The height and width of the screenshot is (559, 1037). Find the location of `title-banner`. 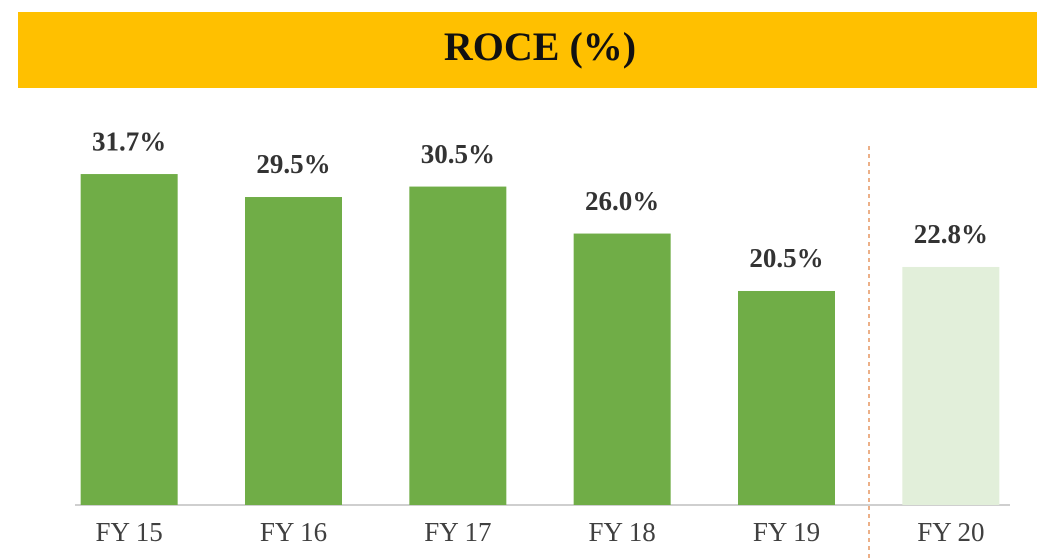

title-banner is located at coordinates (527, 50).